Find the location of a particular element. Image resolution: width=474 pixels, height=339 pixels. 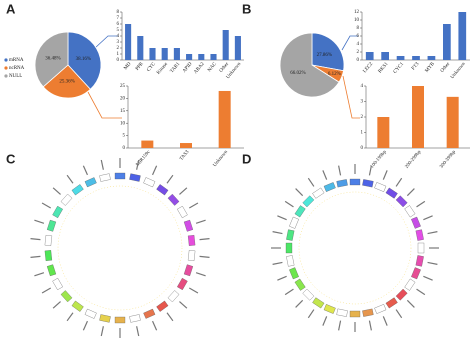

slice-label: 66.02% is located at coordinates (297, 73).